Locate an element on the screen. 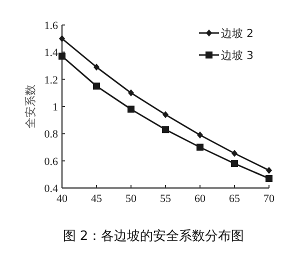  x-tick-label: 55 is located at coordinates (166, 199).